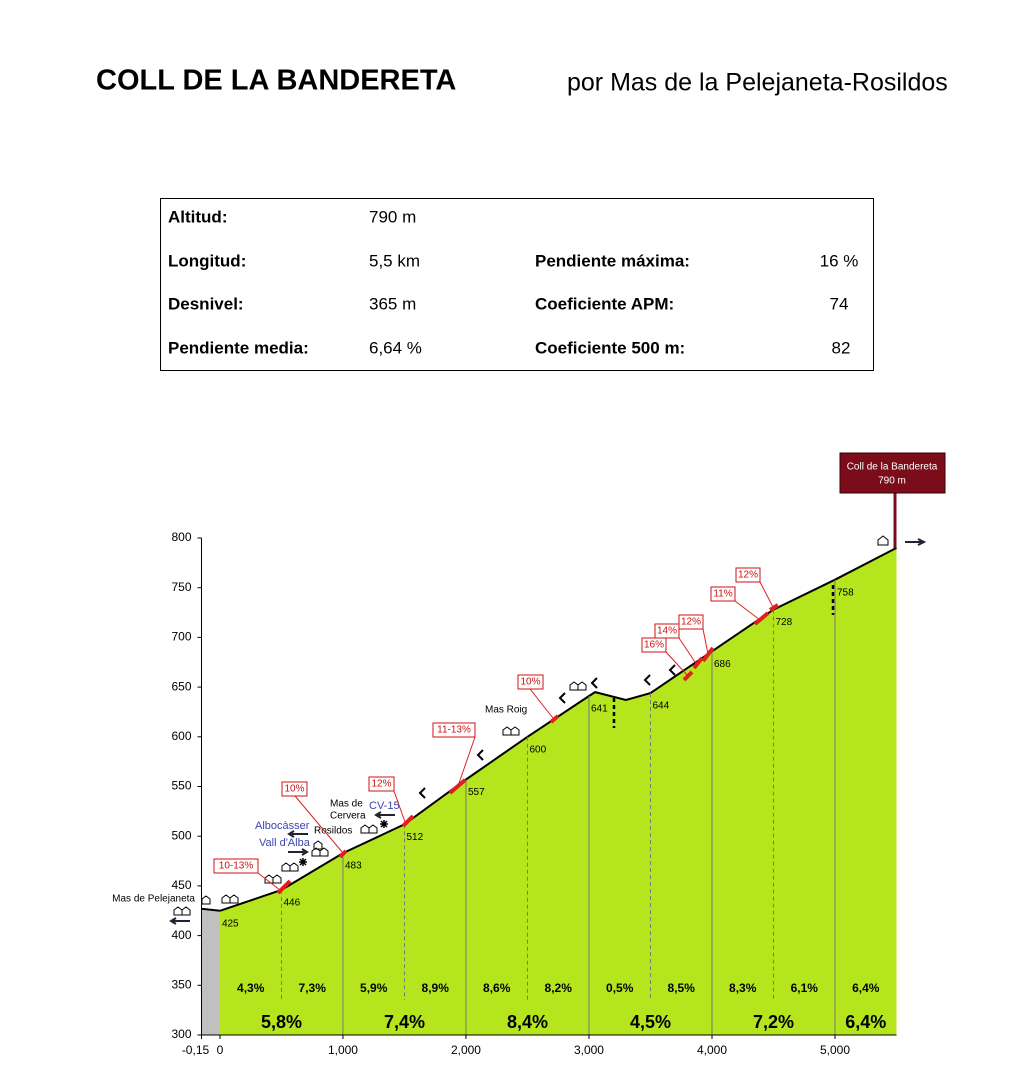 The height and width of the screenshot is (1084, 1034). I want to click on point-label: 758, so click(845, 592).